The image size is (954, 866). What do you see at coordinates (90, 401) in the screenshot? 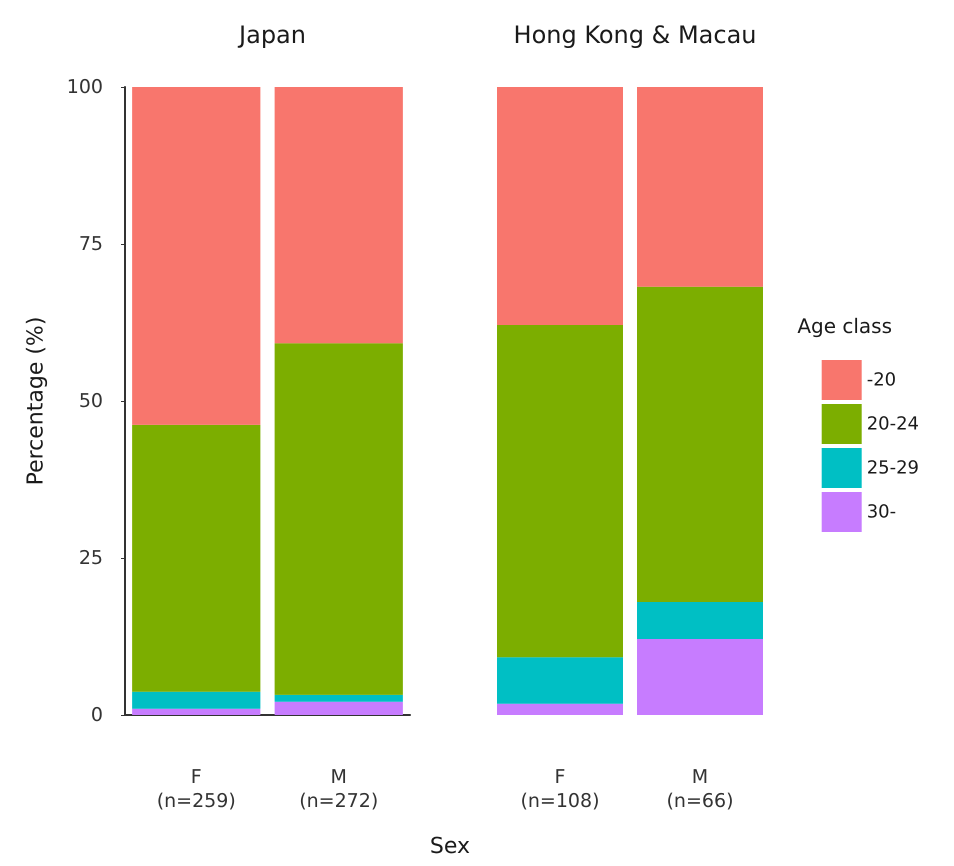
I see `y-tick-label: 50` at bounding box center [90, 401].